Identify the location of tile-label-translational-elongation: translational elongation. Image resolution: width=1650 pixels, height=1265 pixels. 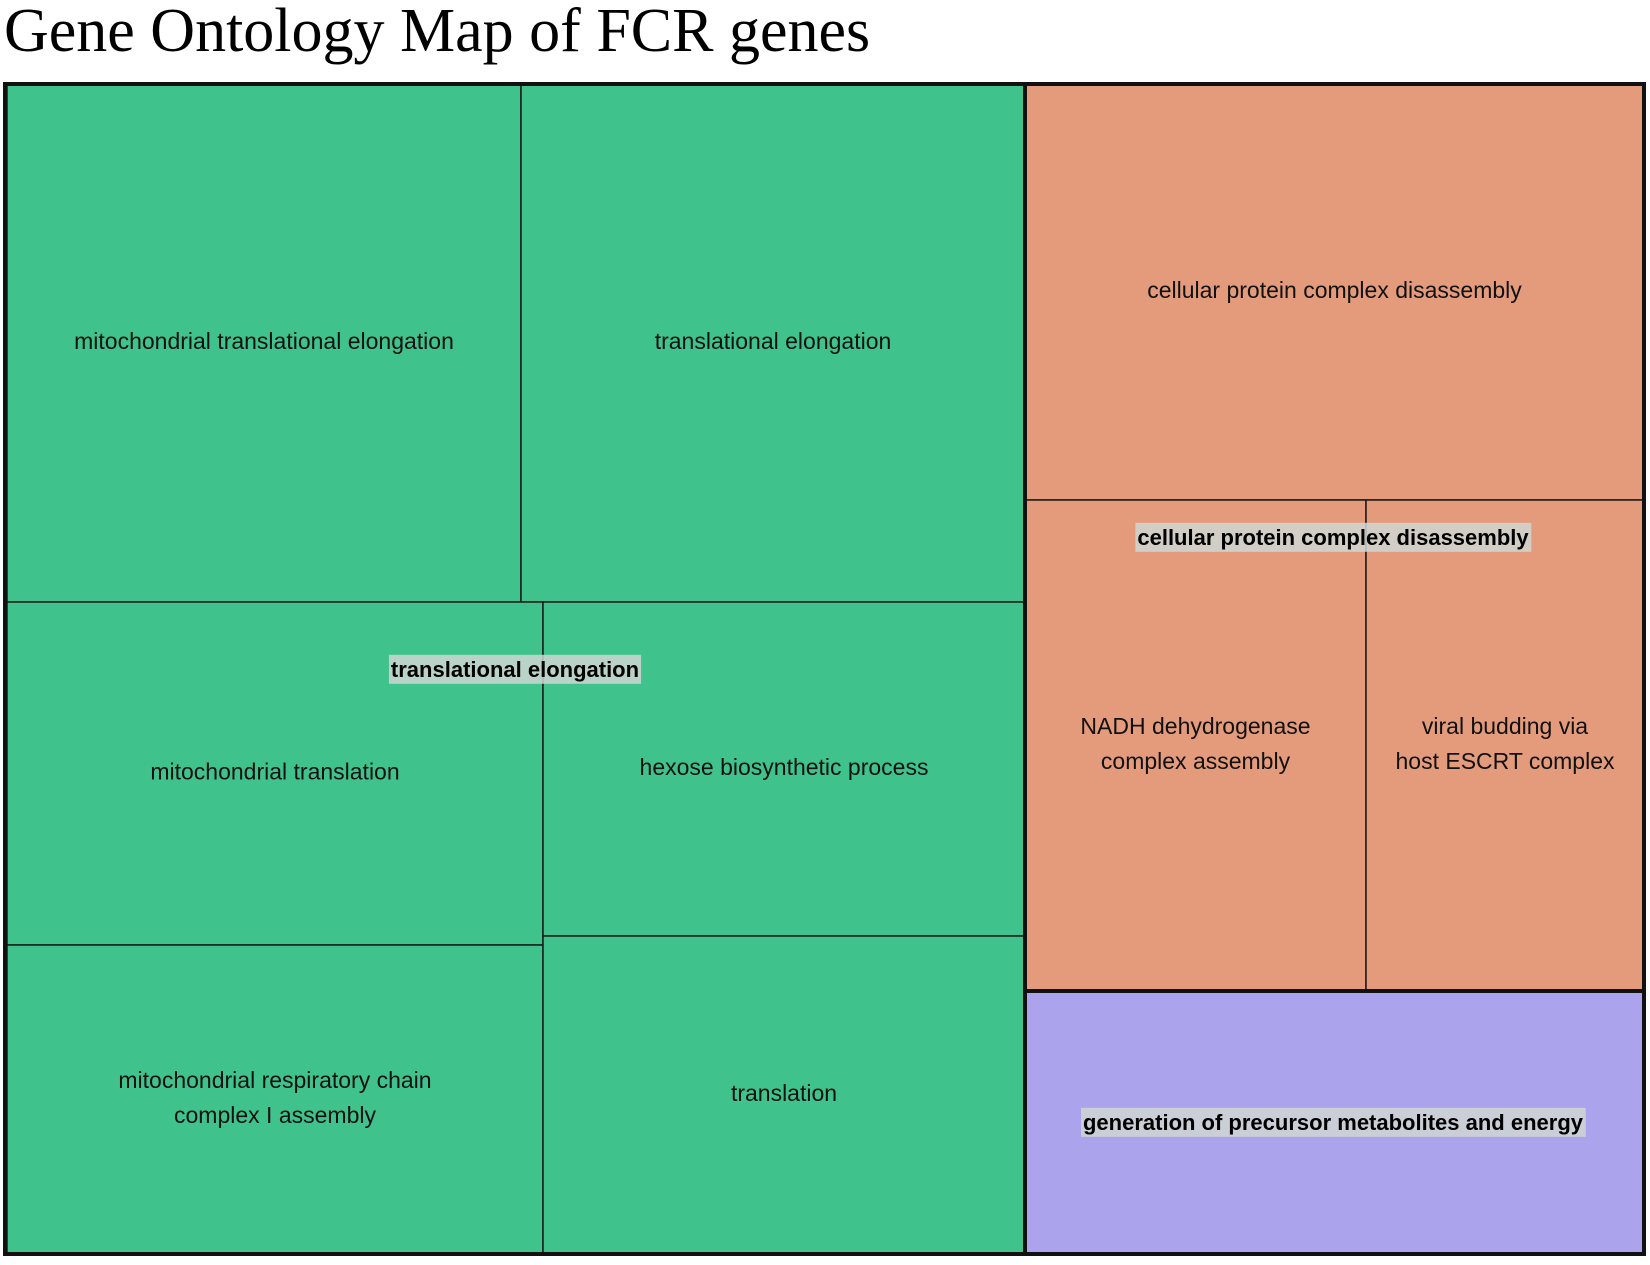
(773, 341).